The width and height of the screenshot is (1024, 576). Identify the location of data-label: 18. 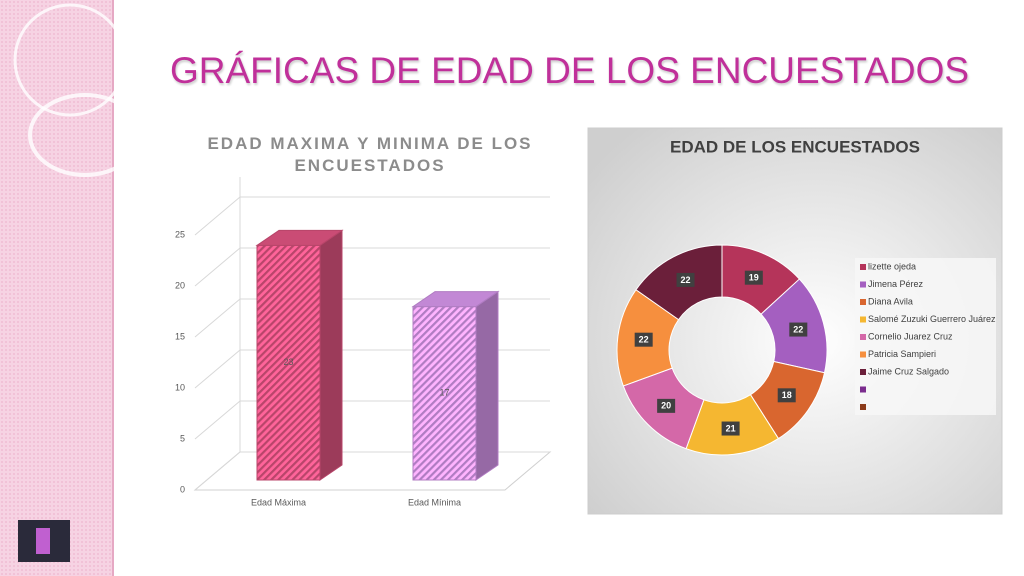
(787, 395).